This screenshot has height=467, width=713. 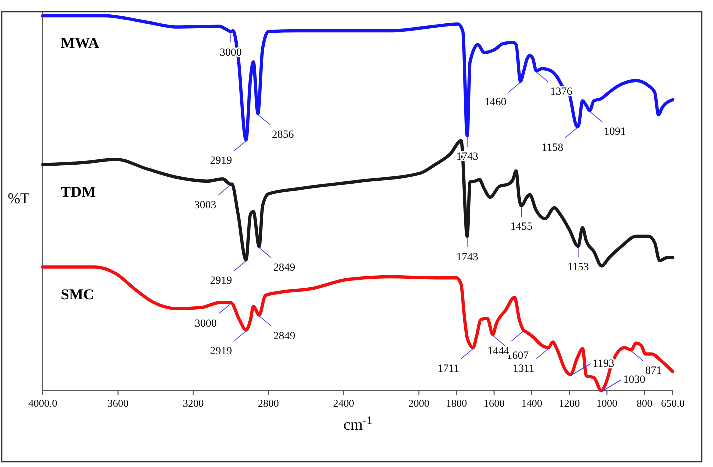 What do you see at coordinates (644, 404) in the screenshot?
I see `x-tick-label: 800` at bounding box center [644, 404].